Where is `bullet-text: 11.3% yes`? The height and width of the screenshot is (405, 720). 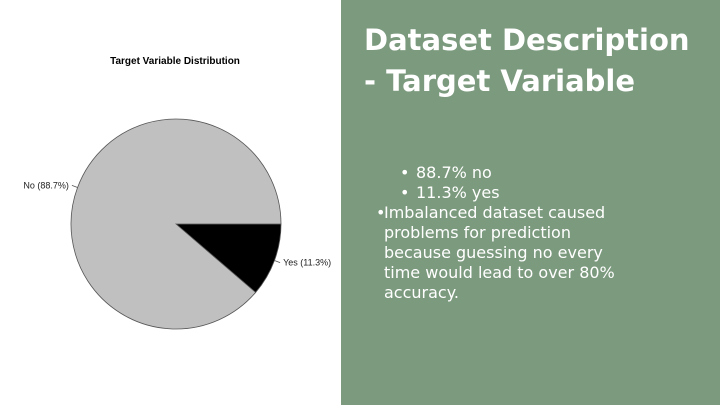
bullet-text: 11.3% yes is located at coordinates (458, 192).